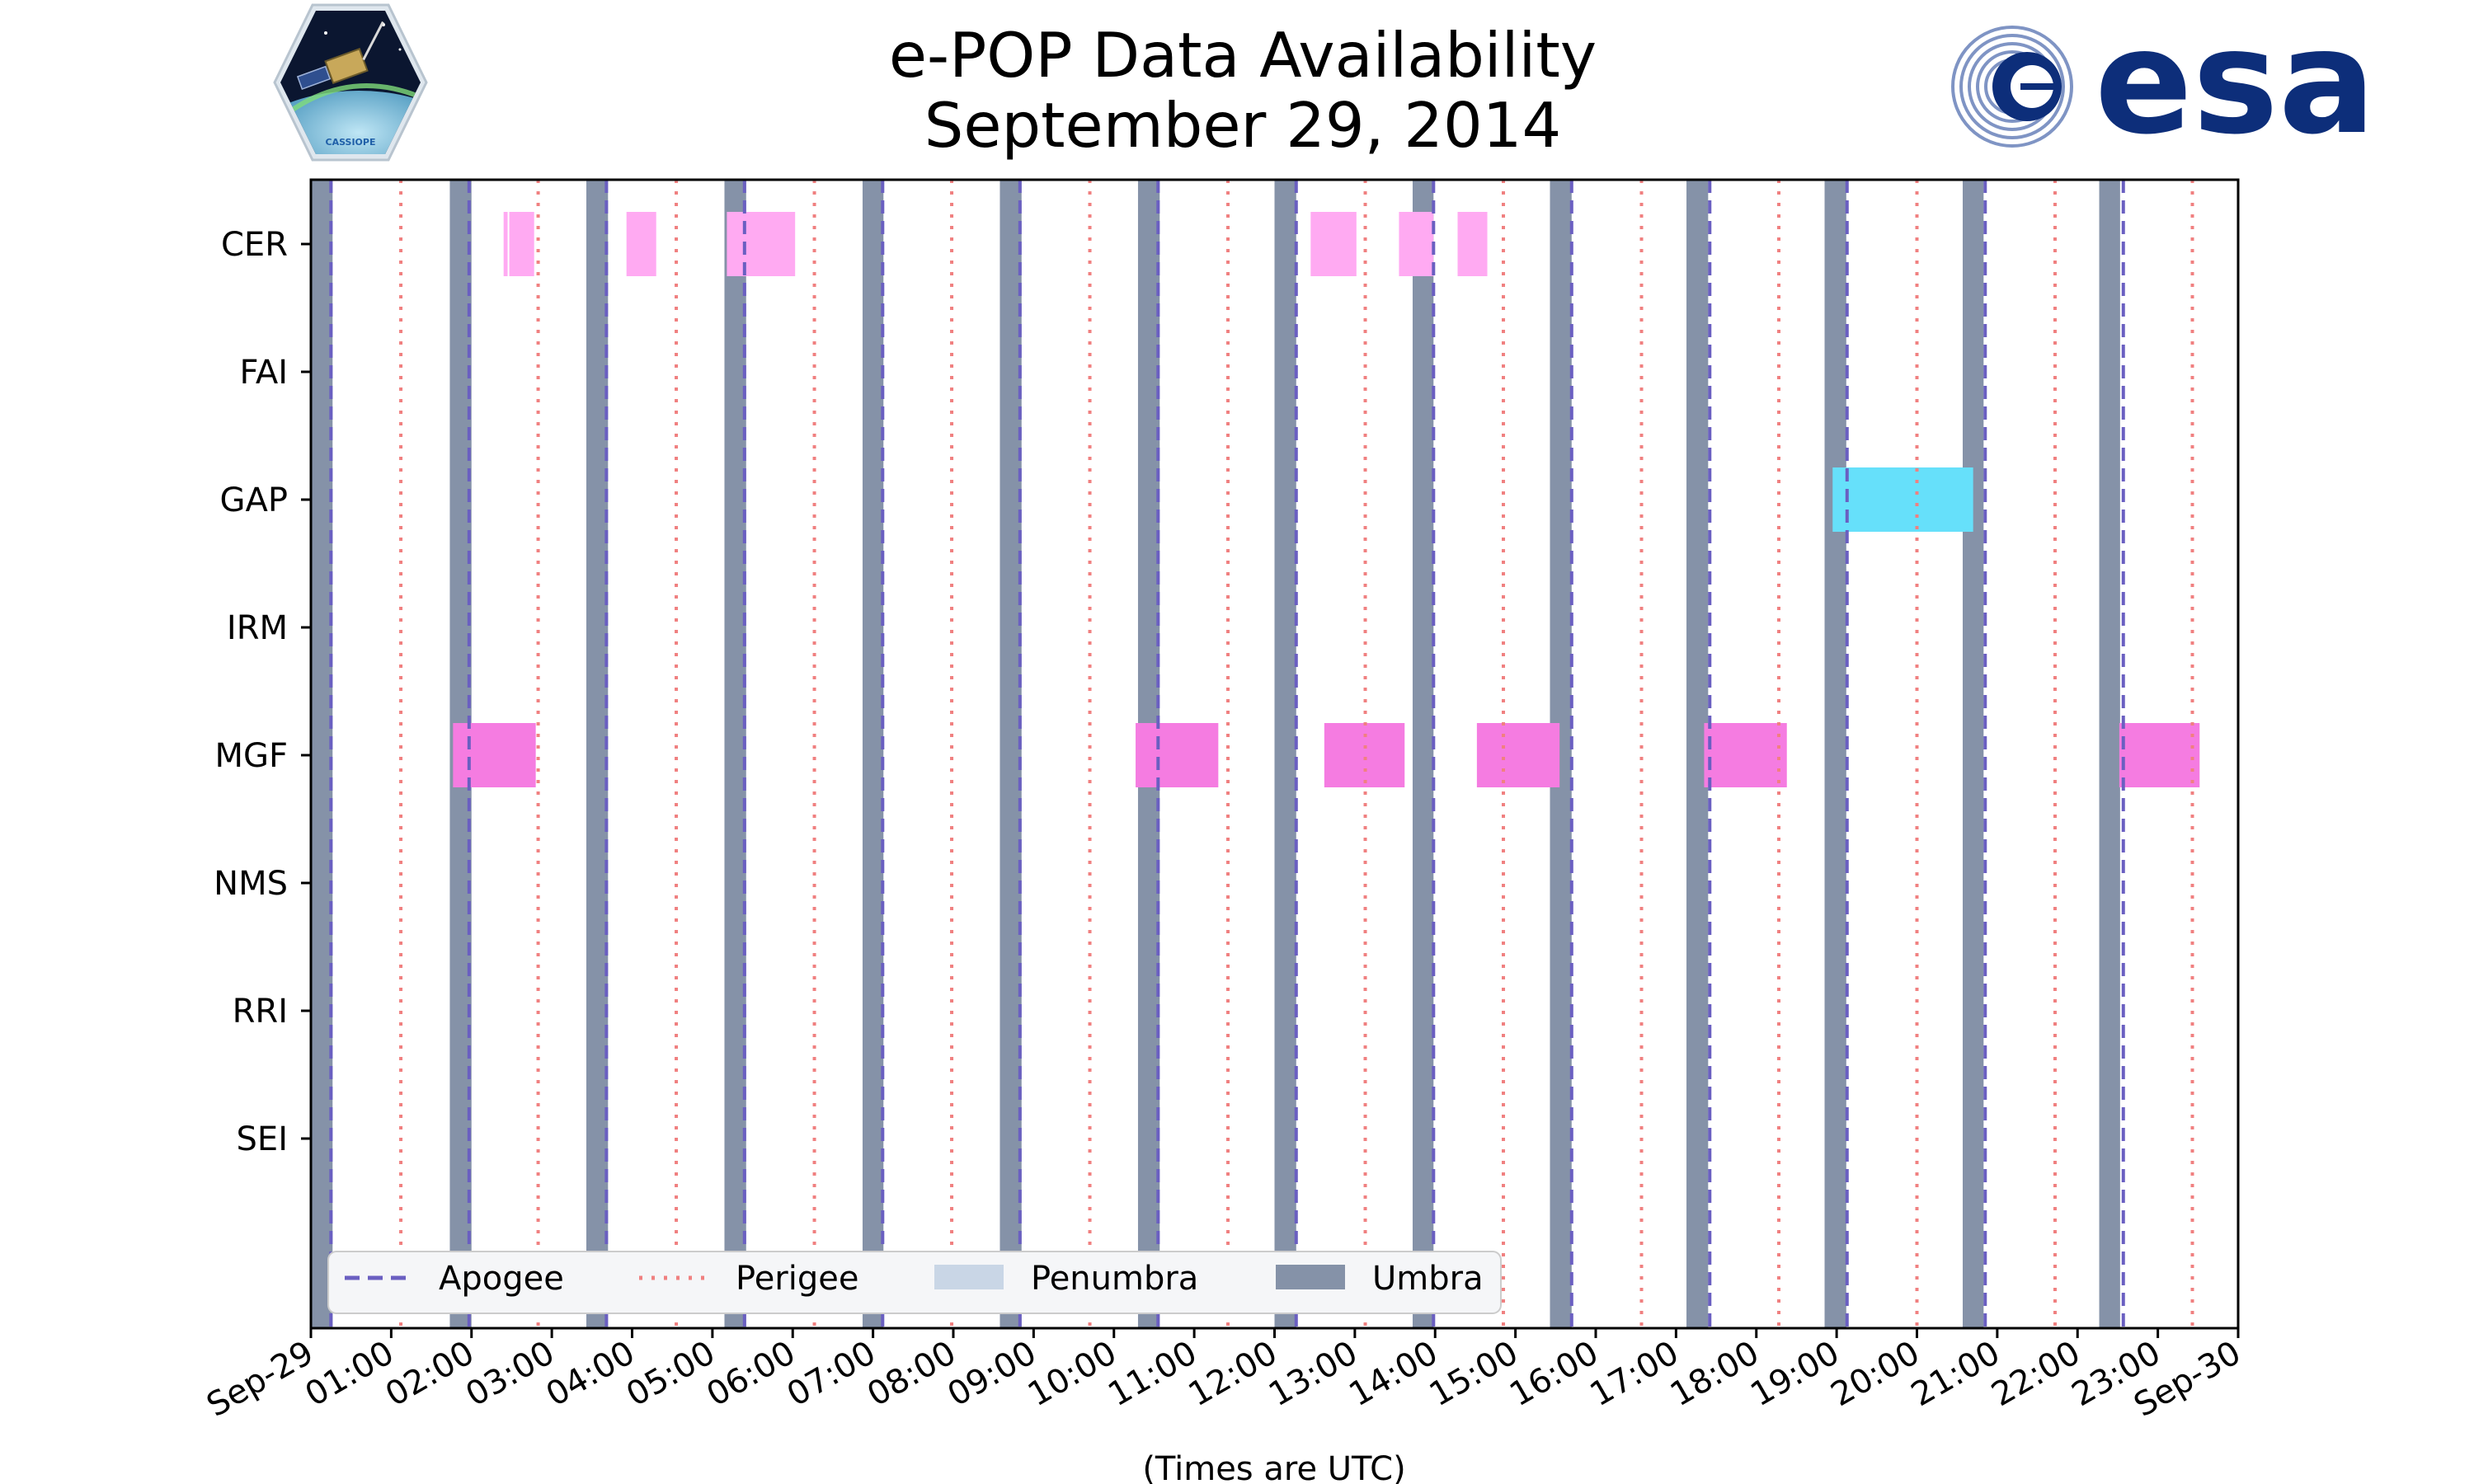  Describe the element at coordinates (1310, 1277) in the screenshot. I see `legend-swatch-umbra` at that location.